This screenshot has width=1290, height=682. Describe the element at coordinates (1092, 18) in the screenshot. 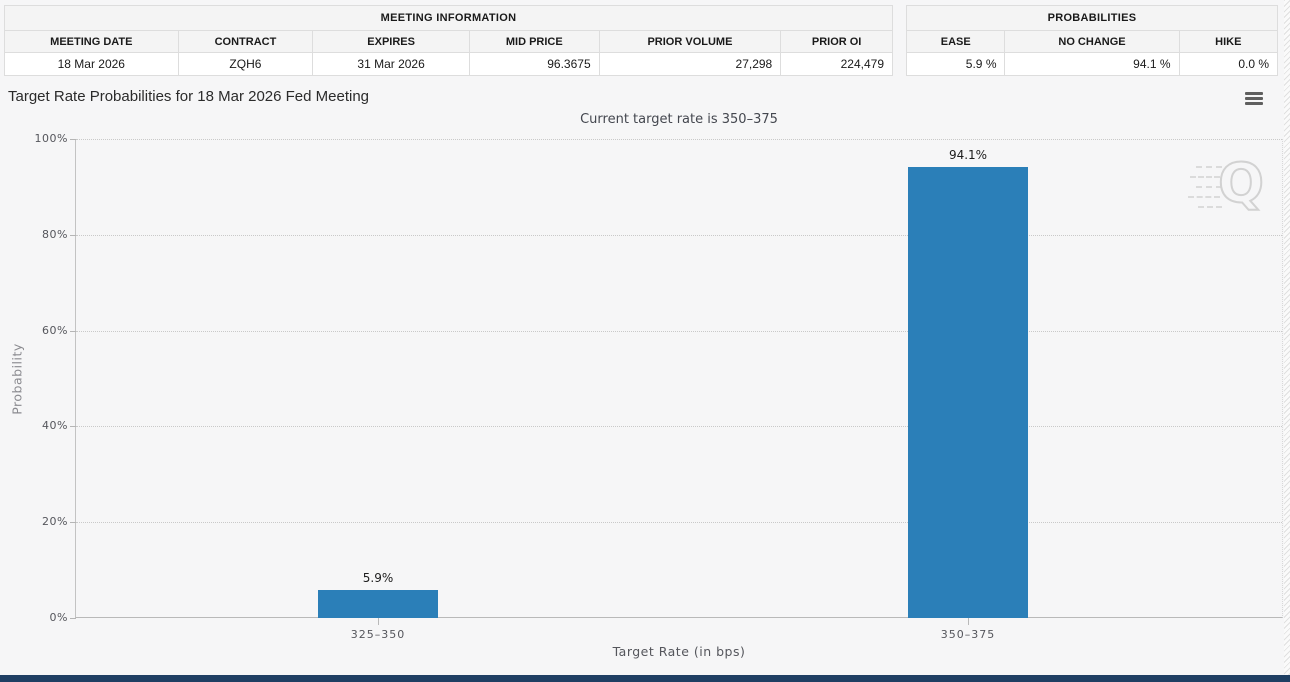

I see `probabilities-title: PROBABILITIES` at that location.